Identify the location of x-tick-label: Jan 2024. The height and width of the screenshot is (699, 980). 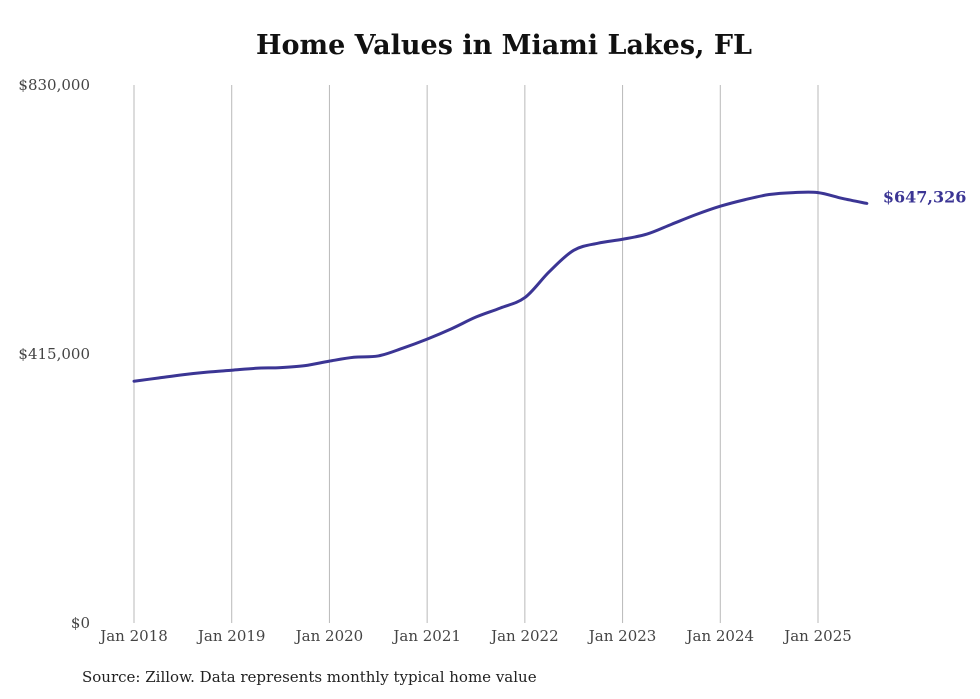
(720, 636).